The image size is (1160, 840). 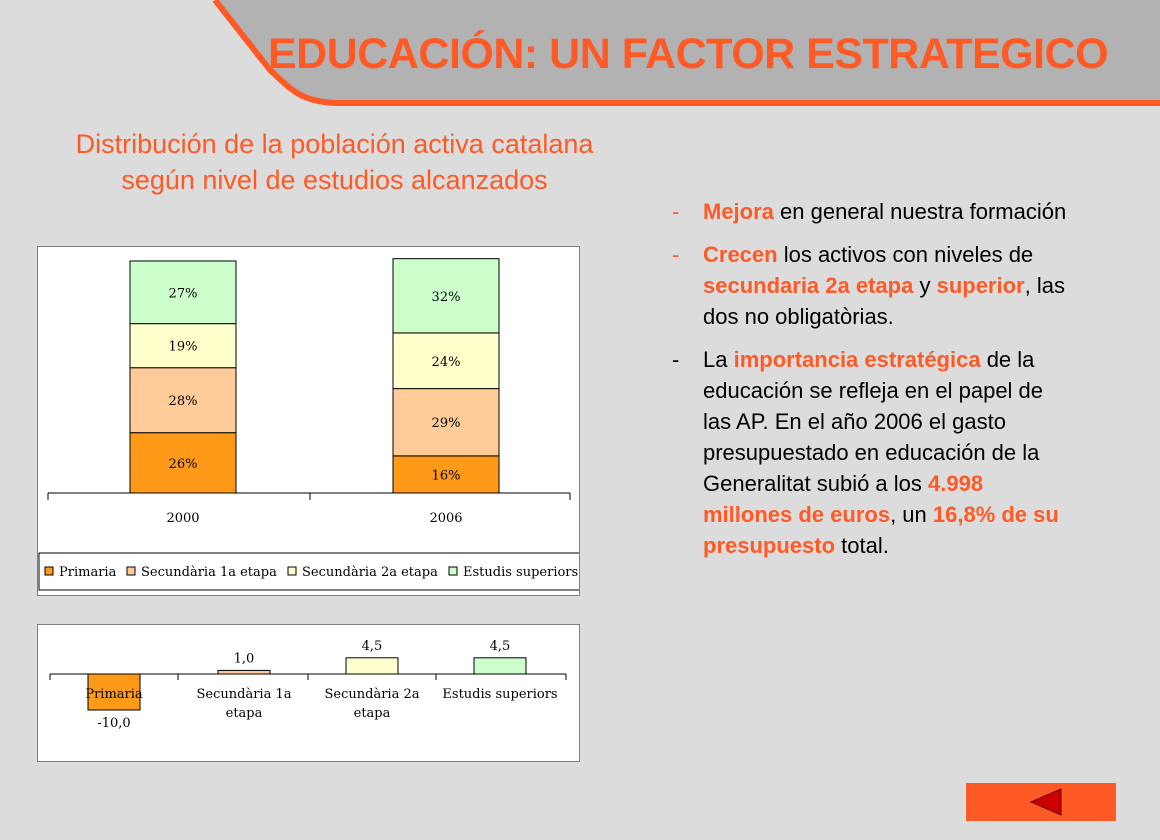 I want to click on bar-estudis-superiors-2006, so click(x=446, y=296).